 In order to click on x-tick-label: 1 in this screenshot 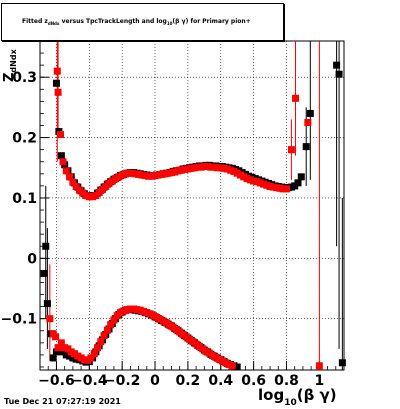, I will do `click(319, 381)`.